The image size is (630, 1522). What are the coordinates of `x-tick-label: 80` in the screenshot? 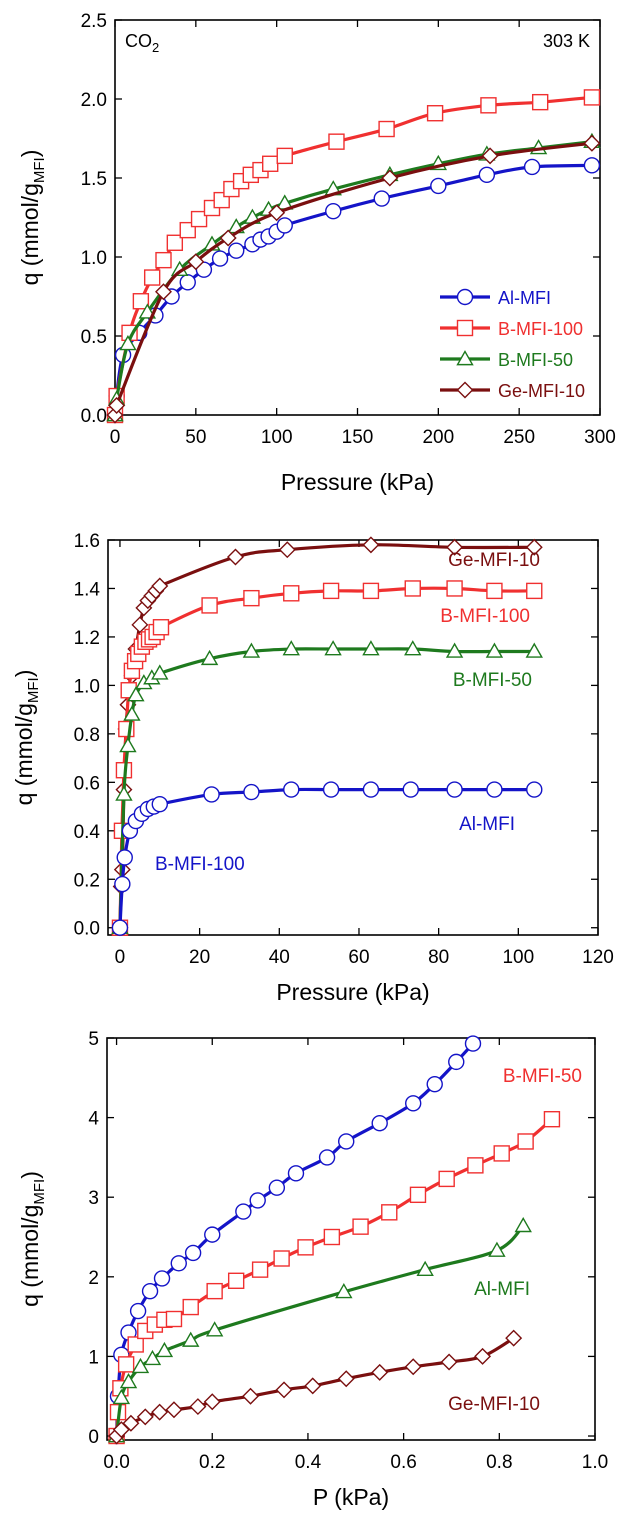 It's located at (438, 957).